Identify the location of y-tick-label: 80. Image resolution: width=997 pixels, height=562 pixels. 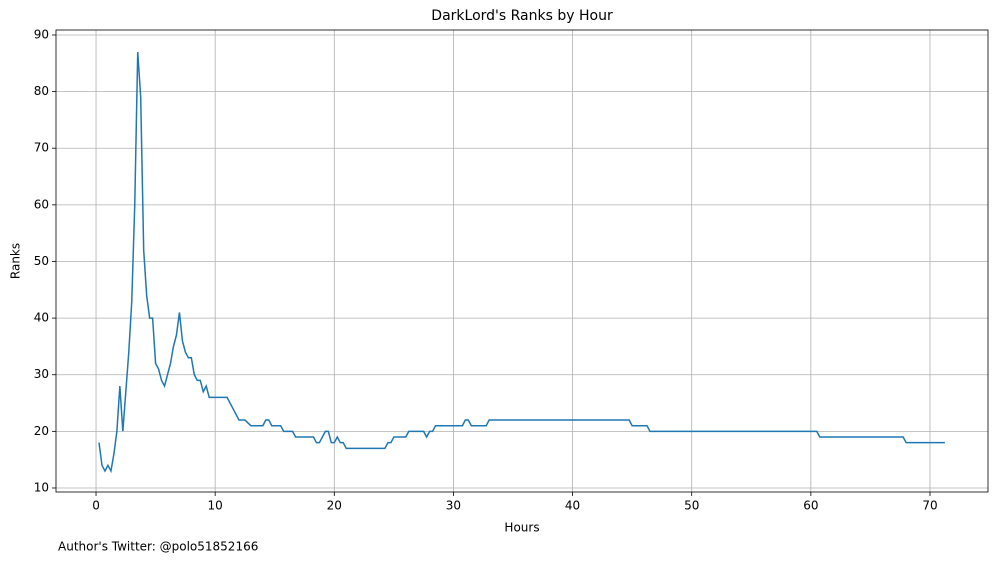
(41, 91).